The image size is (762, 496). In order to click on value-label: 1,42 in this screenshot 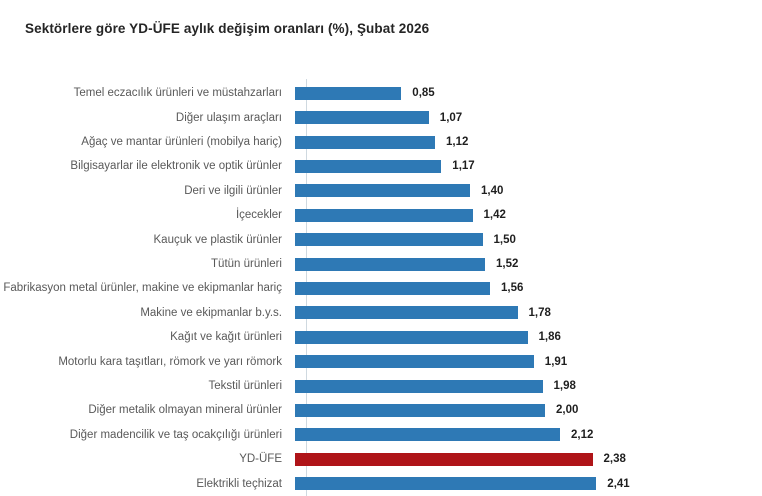, I will do `click(494, 215)`.